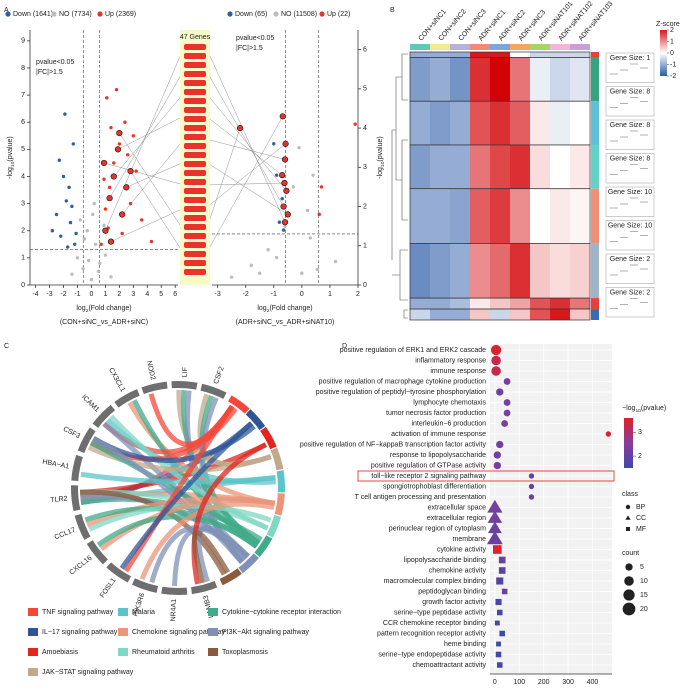  Describe the element at coordinates (638, 411) in the screenshot. I see `color-legend-title-part: 10` at that location.